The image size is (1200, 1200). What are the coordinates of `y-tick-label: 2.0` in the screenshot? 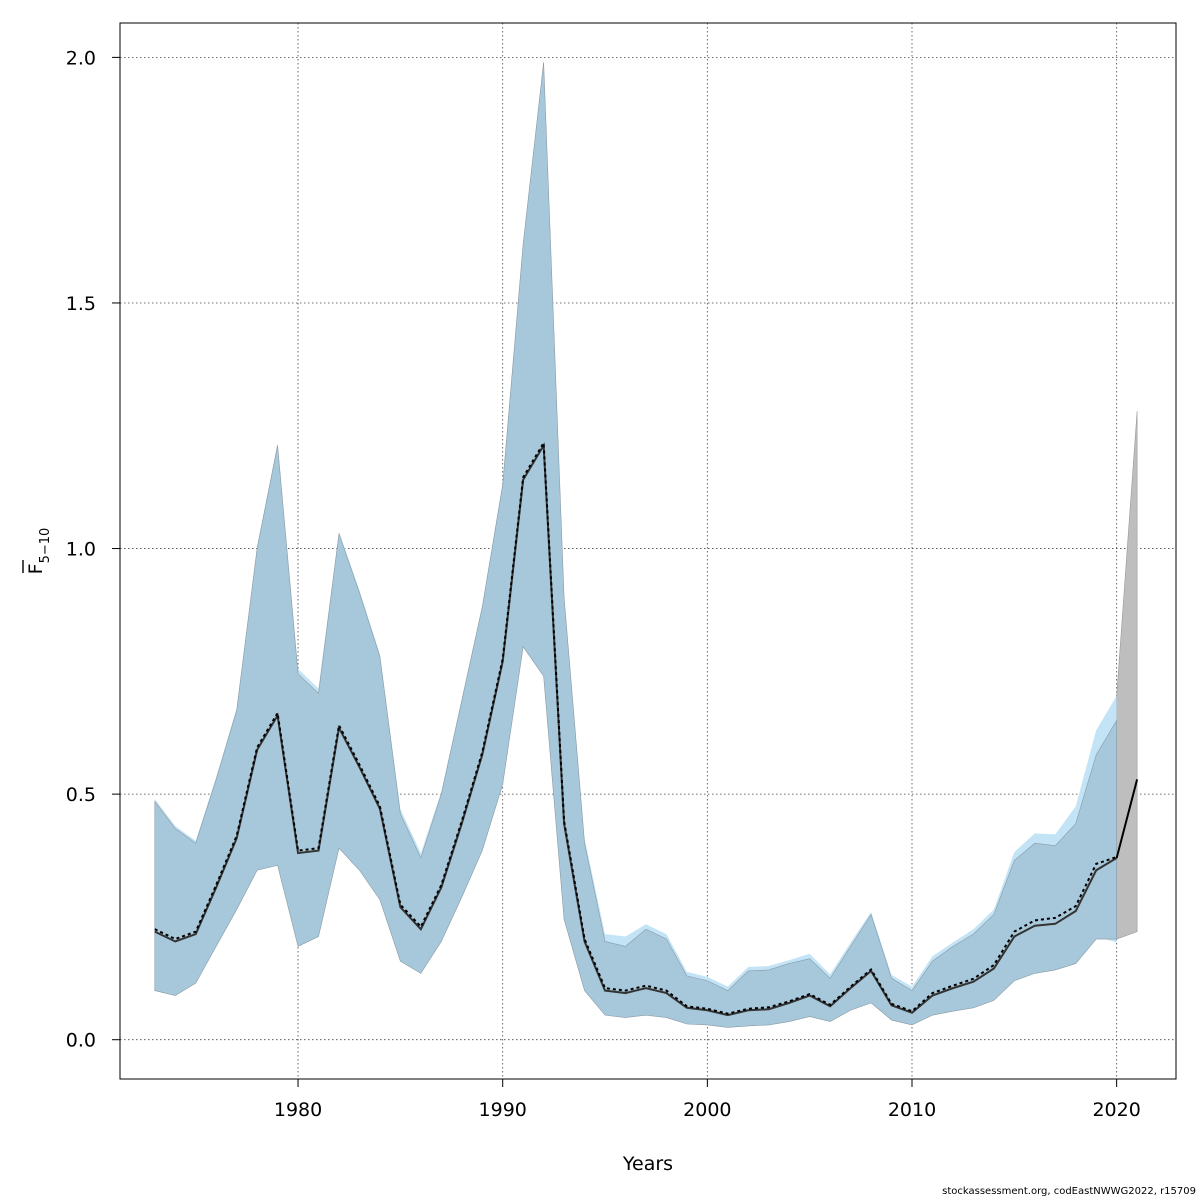 It's located at (81, 58).